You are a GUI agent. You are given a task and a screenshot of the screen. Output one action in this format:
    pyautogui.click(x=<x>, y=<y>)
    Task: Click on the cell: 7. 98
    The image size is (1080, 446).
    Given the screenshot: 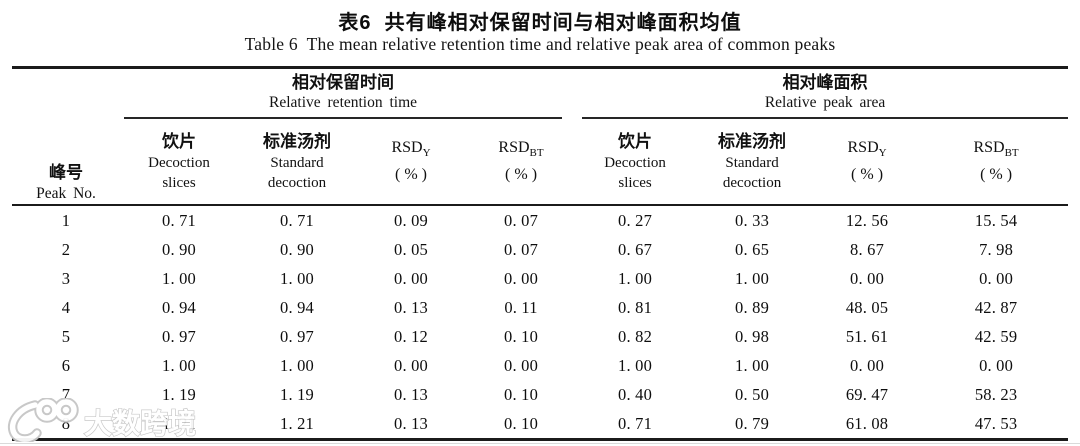 What is the action you would take?
    pyautogui.click(x=996, y=249)
    